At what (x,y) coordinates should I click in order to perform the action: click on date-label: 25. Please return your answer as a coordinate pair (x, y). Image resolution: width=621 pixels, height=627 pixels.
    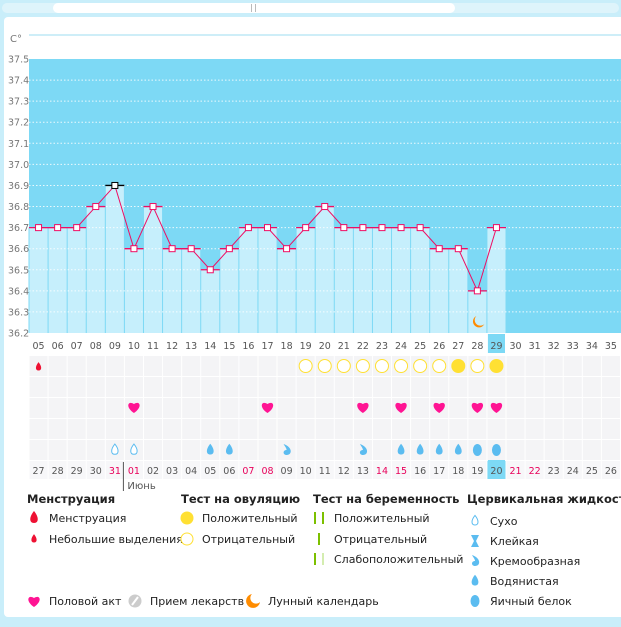
    Looking at the image, I should click on (592, 471).